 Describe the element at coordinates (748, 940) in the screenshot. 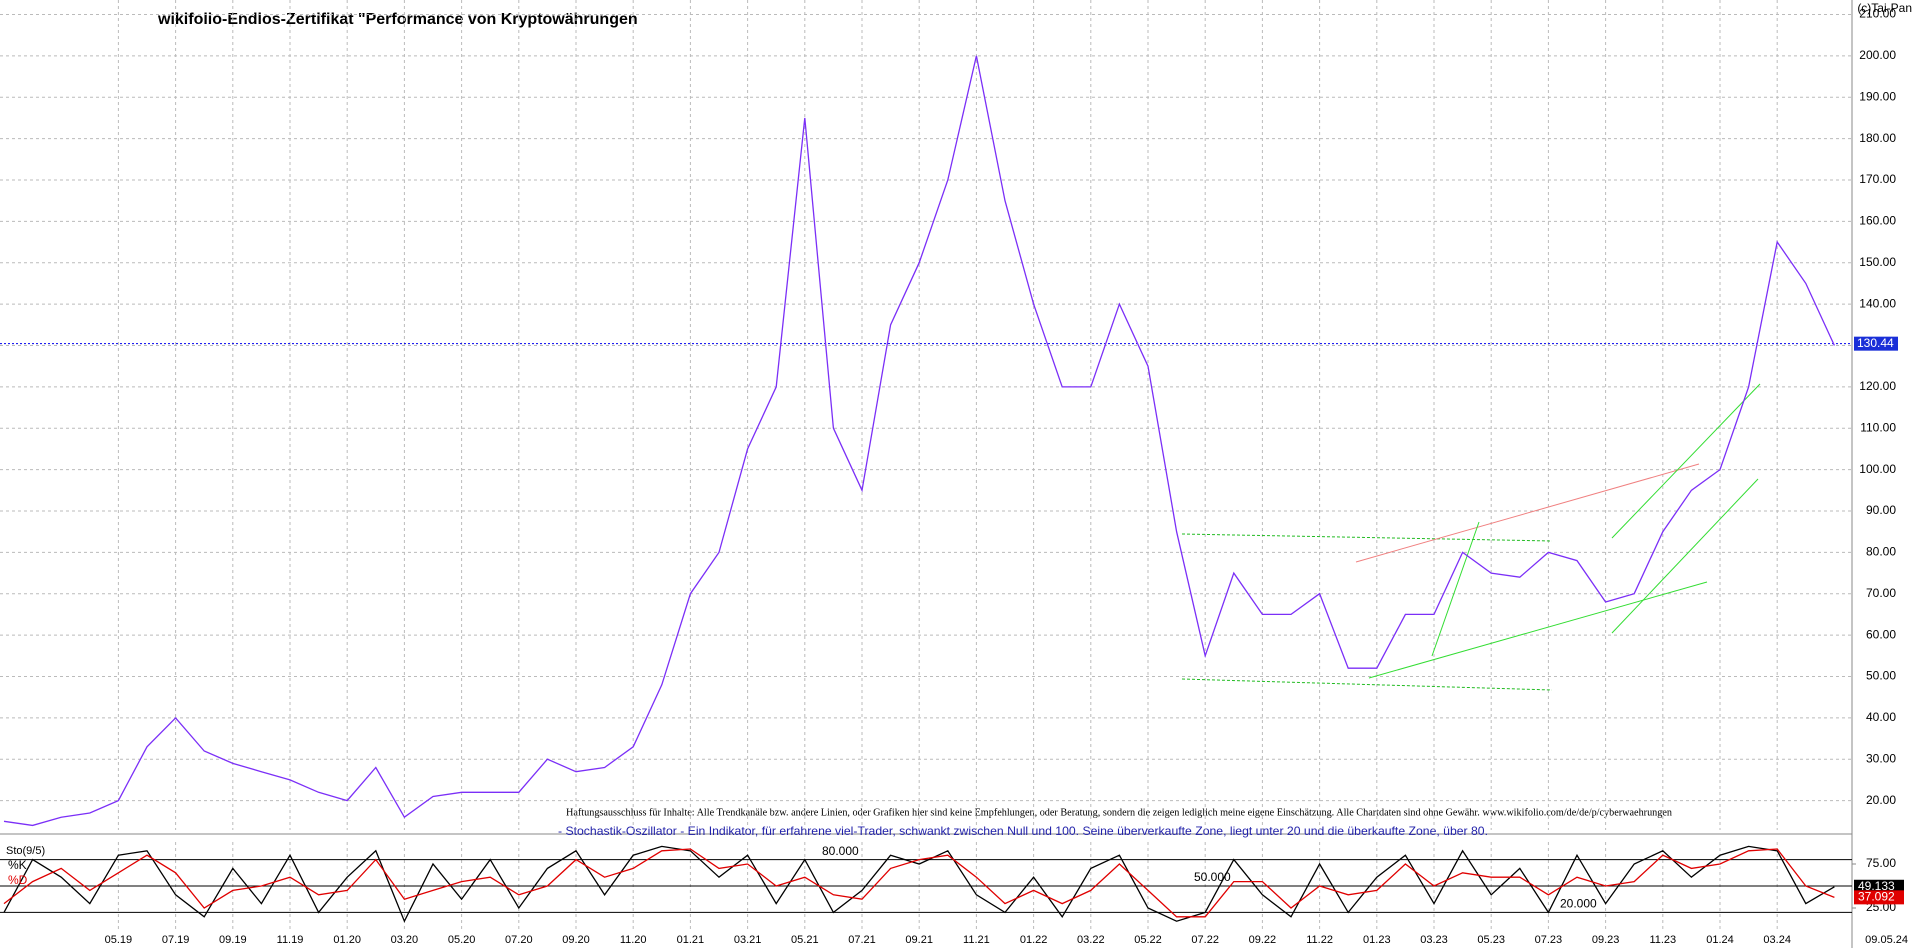

I see `x-tick-label: 03.21` at that location.